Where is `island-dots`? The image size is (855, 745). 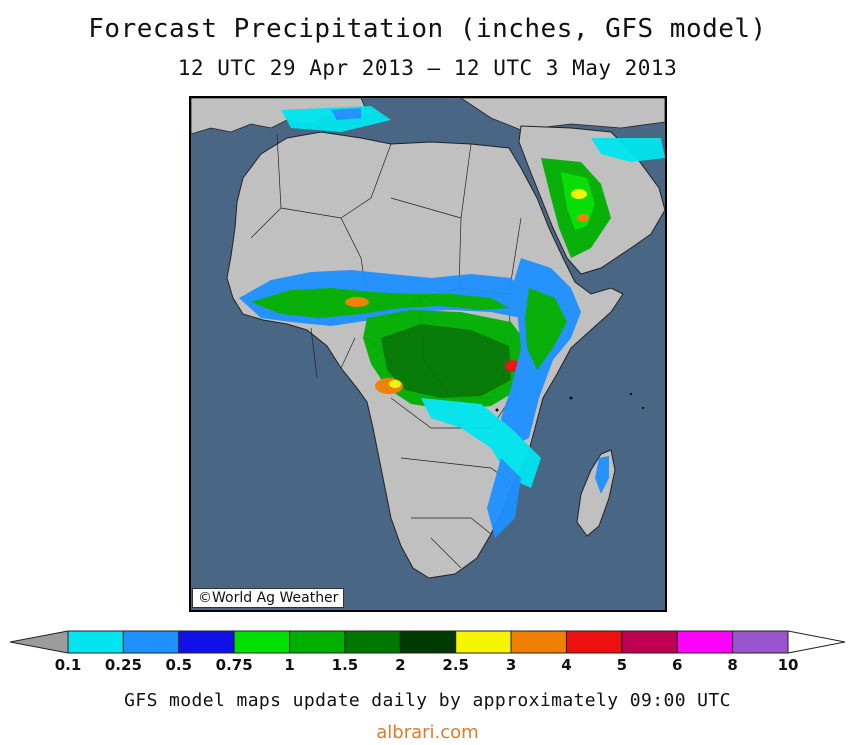
island-dots is located at coordinates (570, 402).